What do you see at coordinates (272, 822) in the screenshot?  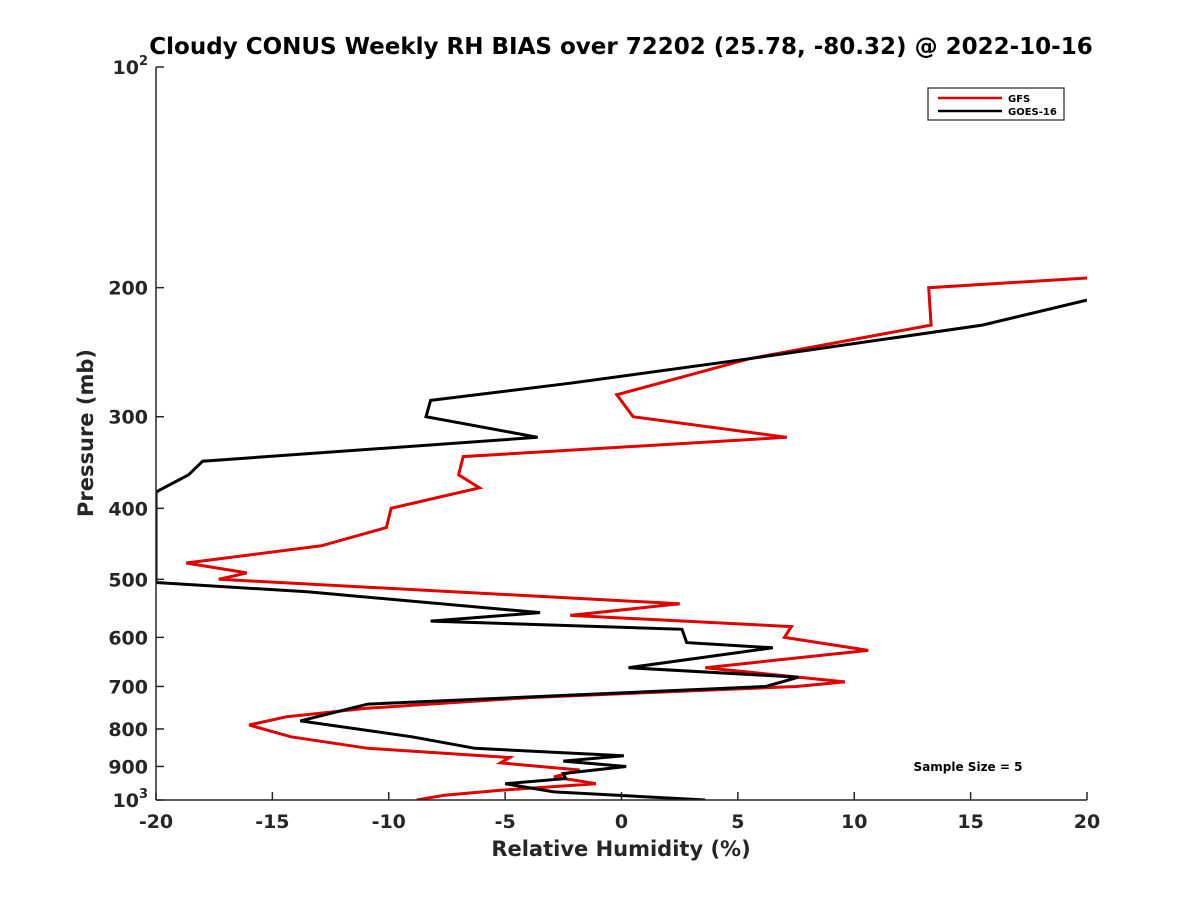 I see `x-tick-label: -15` at bounding box center [272, 822].